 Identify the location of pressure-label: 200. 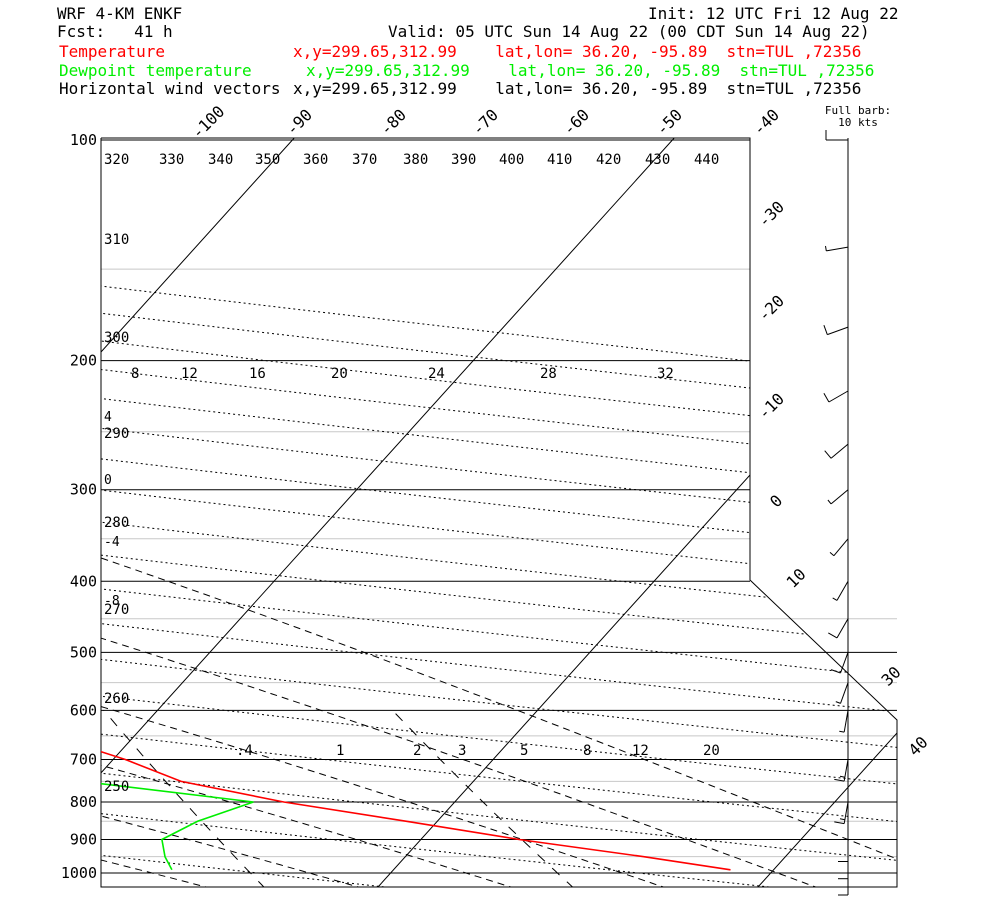
(83, 361).